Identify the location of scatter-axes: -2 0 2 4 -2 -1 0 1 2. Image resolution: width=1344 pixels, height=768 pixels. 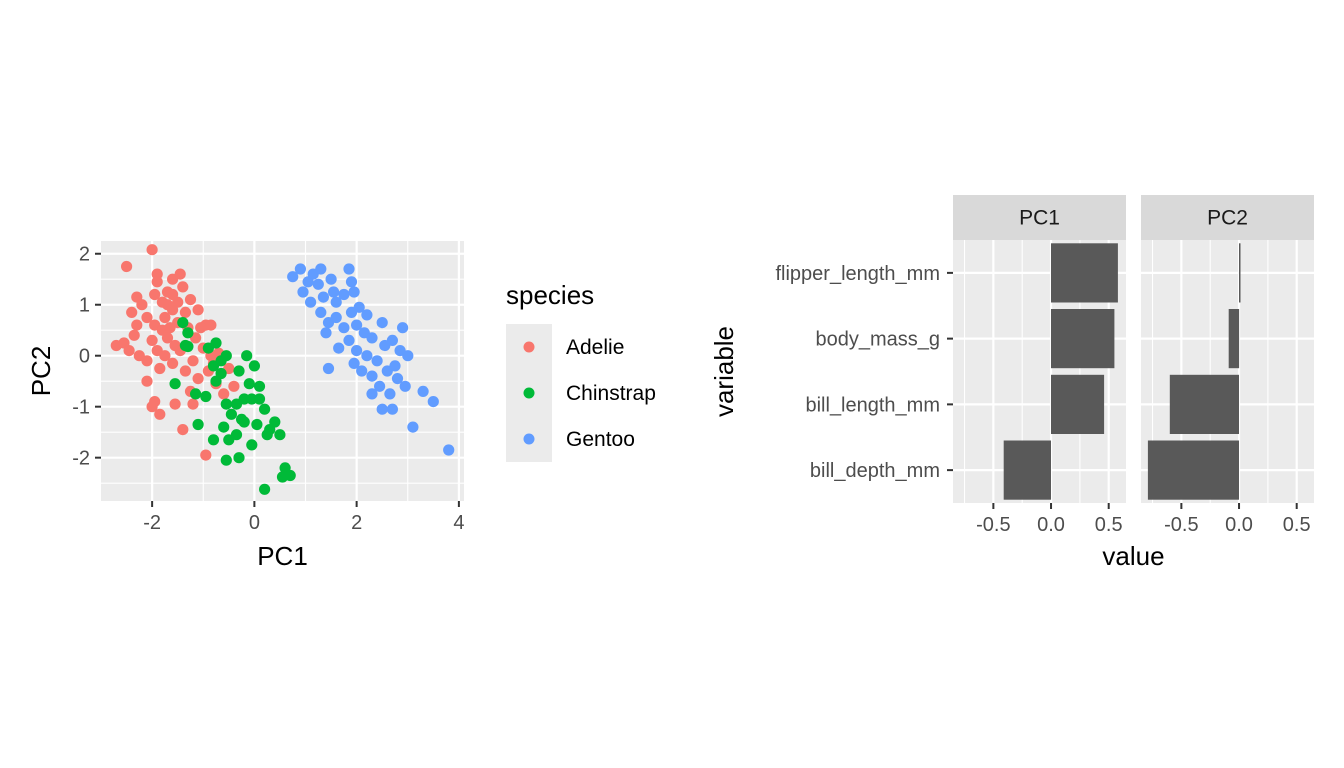
(268, 389).